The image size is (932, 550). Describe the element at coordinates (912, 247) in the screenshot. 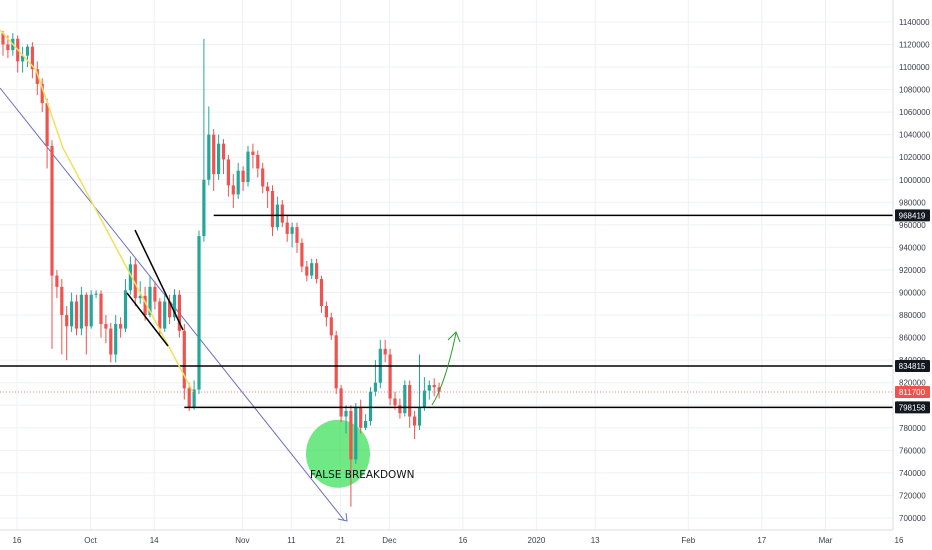

I see `price-tick-label: 940000` at that location.